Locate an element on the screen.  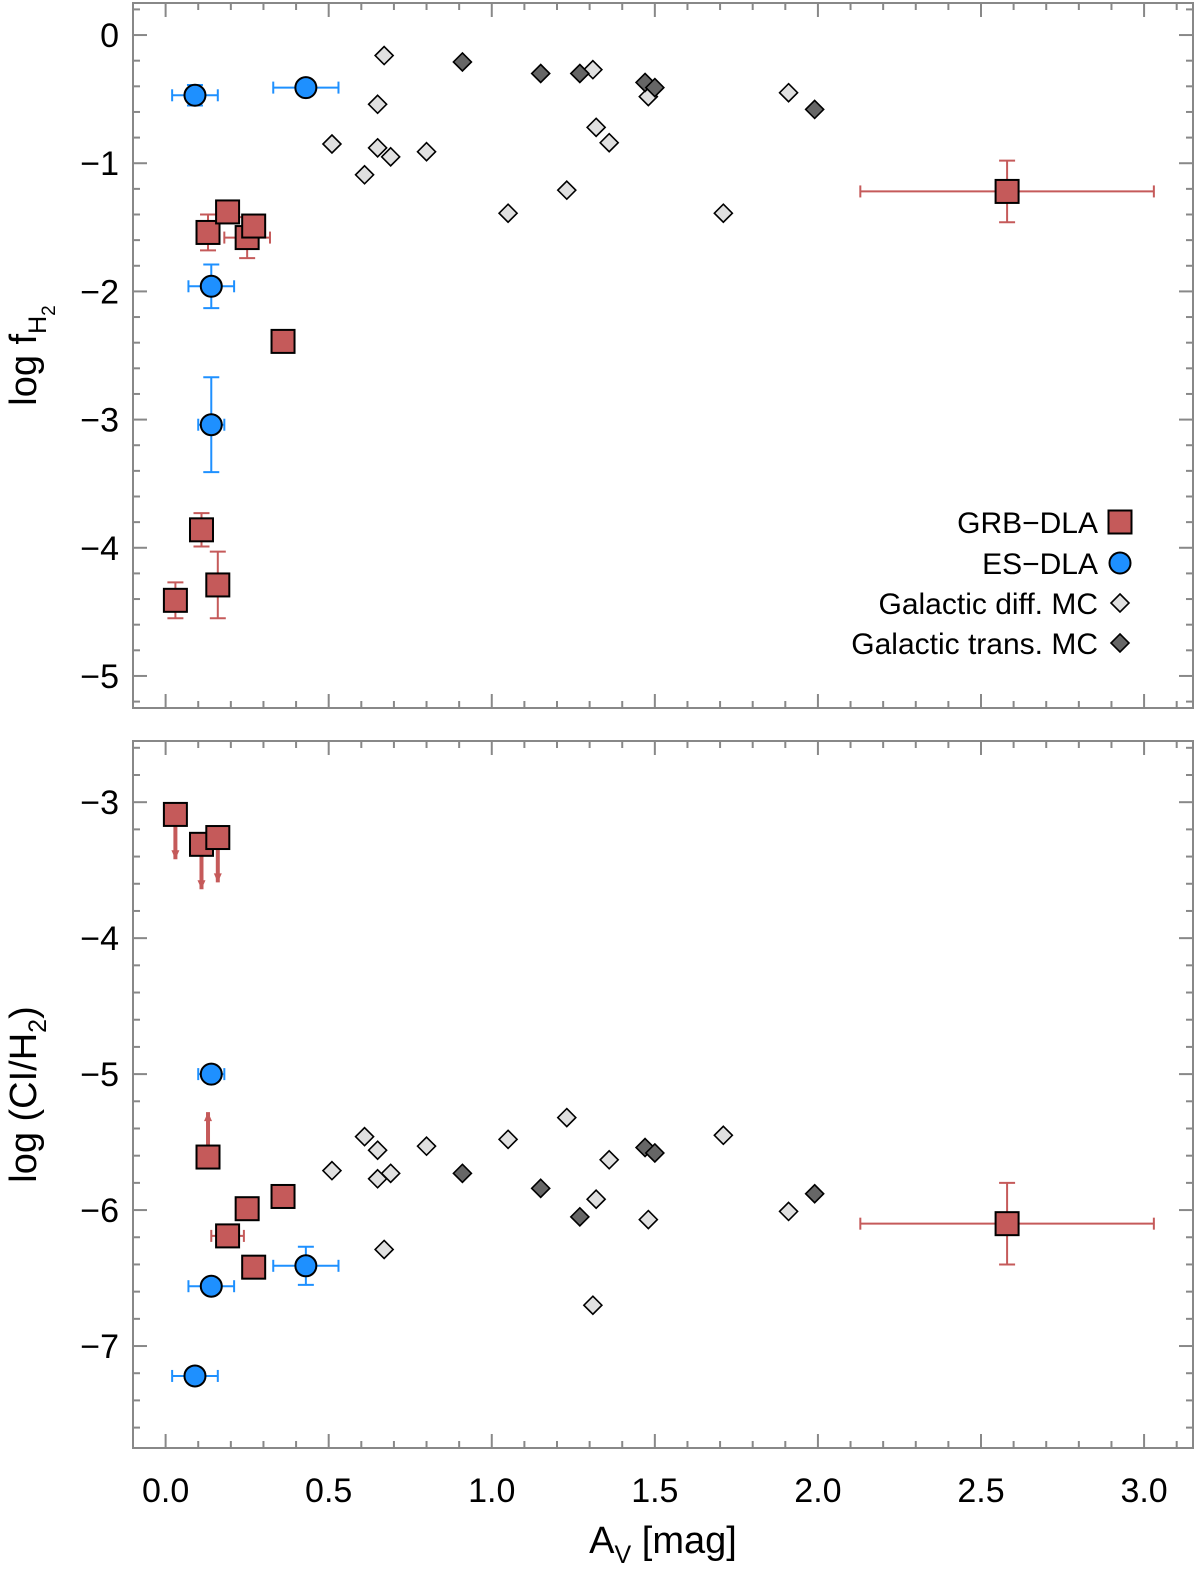
x-tick-labels: 0.0 0.5 1.0 1.5 2.0 2.5 3.0 is located at coordinates (655, 1491).